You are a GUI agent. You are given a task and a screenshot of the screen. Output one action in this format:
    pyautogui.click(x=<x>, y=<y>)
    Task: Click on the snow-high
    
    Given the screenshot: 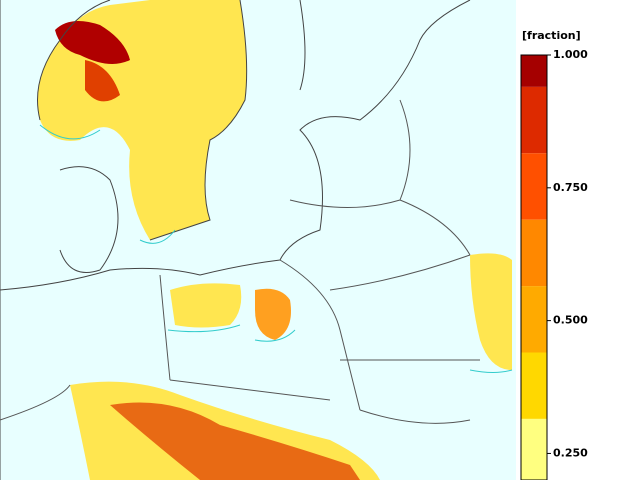 What is the action you would take?
    pyautogui.click(x=102, y=81)
    